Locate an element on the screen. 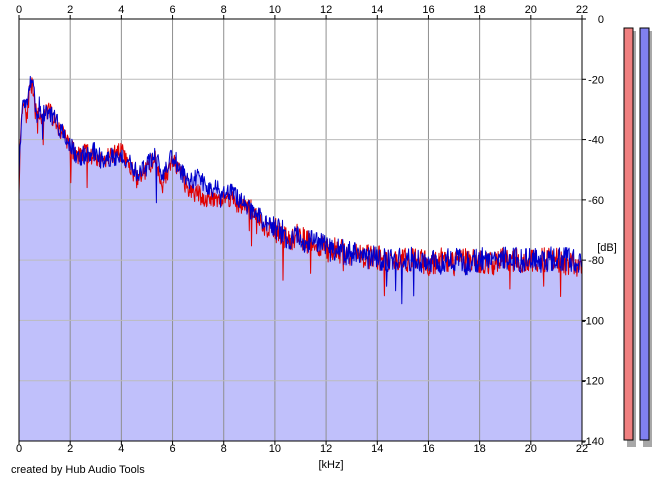 This screenshot has height=481, width=664. x-tick-label-top: 12 is located at coordinates (326, 10).